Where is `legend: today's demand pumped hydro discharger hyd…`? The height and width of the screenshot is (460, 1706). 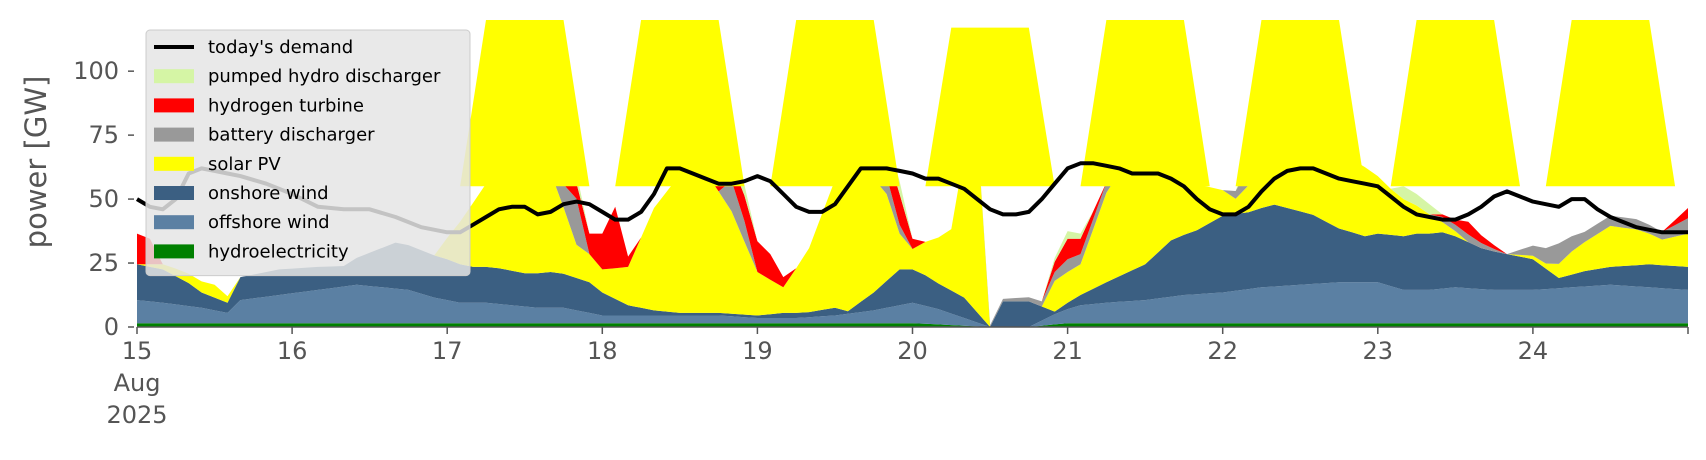 legend: today's demand pumped hydro discharger hyd… is located at coordinates (308, 153).